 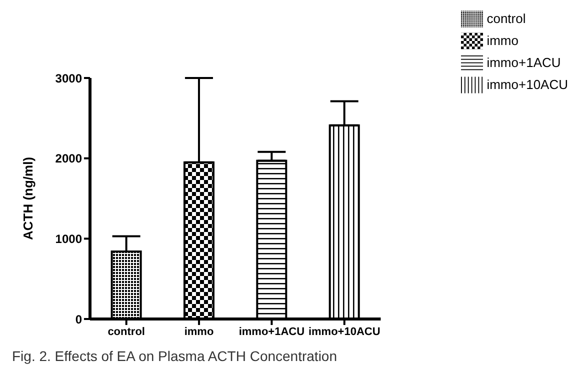 What do you see at coordinates (78, 319) in the screenshot?
I see `y-tick-label: 0` at bounding box center [78, 319].